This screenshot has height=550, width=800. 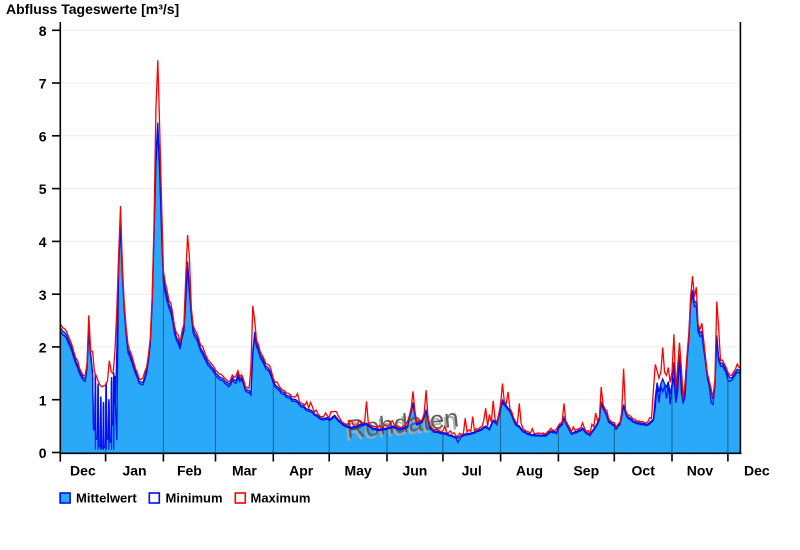 I want to click on svg-text: 7, so click(x=43, y=84).